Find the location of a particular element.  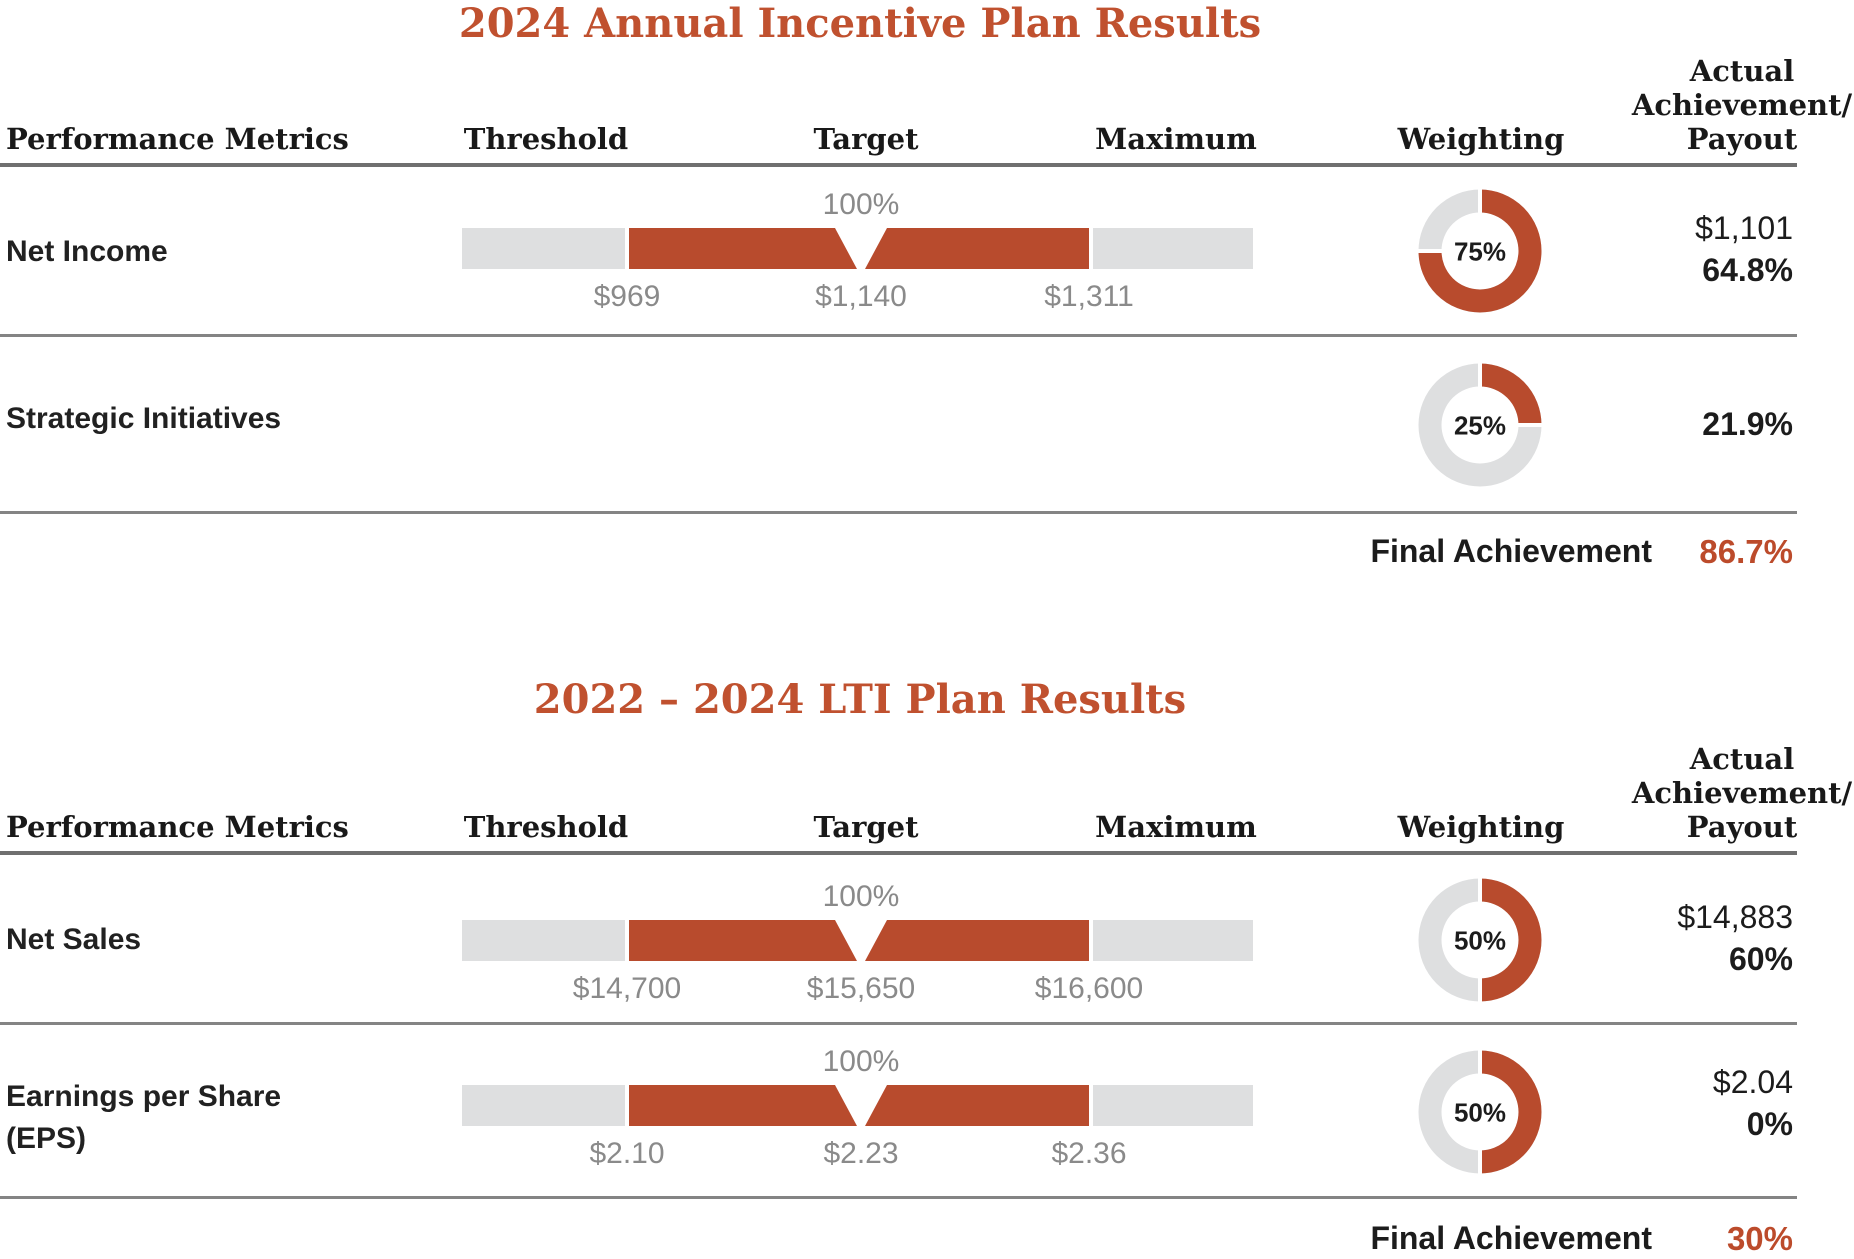

payout-percent: 21.9% is located at coordinates (1747, 424).